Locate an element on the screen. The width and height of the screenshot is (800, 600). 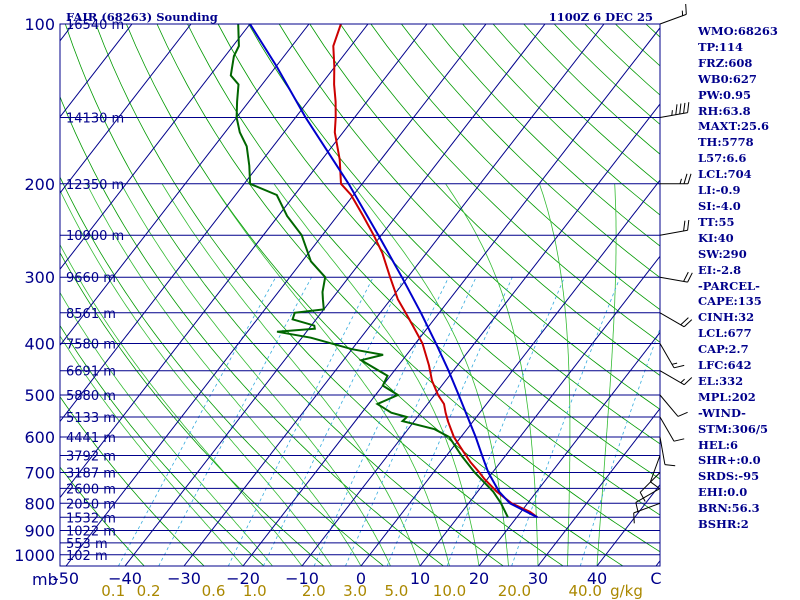
temperature-tick-label: 30 is located at coordinates (538, 578).